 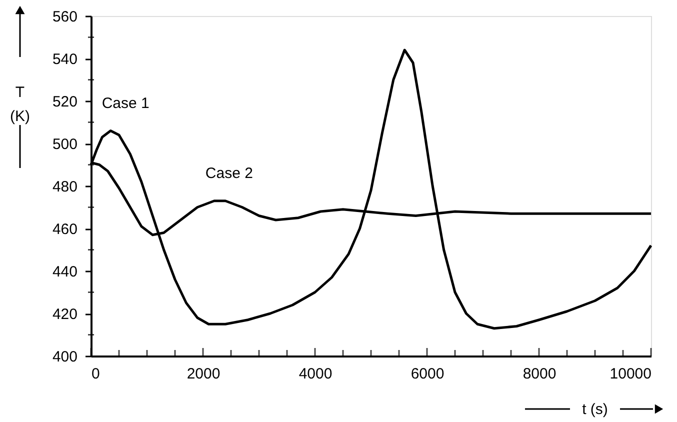 What do you see at coordinates (65, 314) in the screenshot?
I see `y-tick-label: 420` at bounding box center [65, 314].